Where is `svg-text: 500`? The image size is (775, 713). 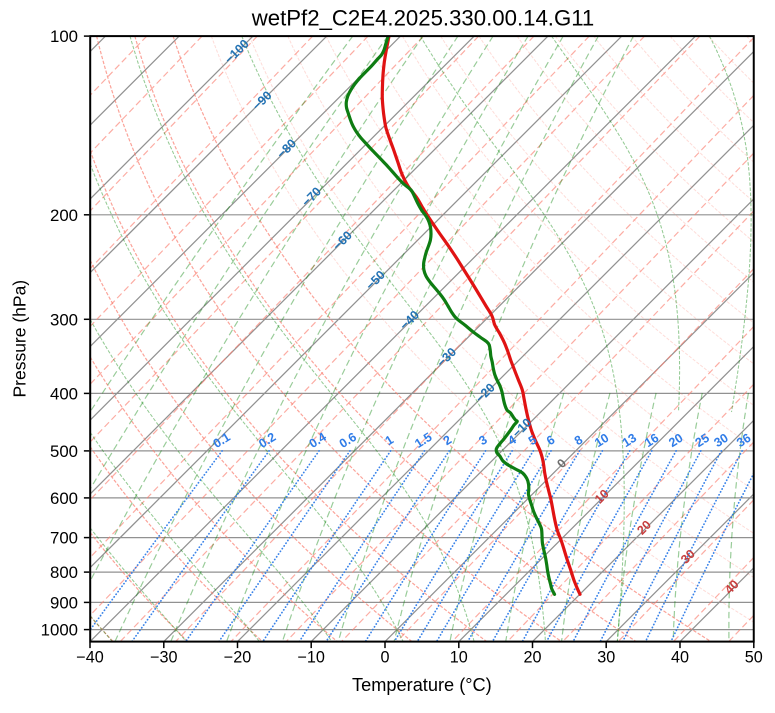
svg-text: 500 is located at coordinates (64, 451).